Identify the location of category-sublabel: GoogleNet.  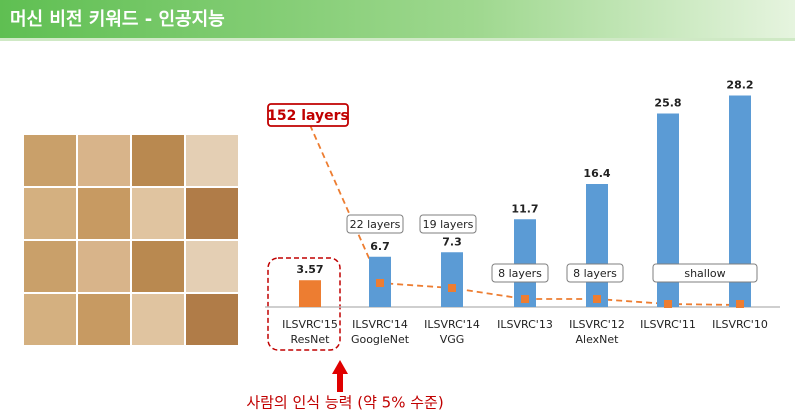
(380, 339).